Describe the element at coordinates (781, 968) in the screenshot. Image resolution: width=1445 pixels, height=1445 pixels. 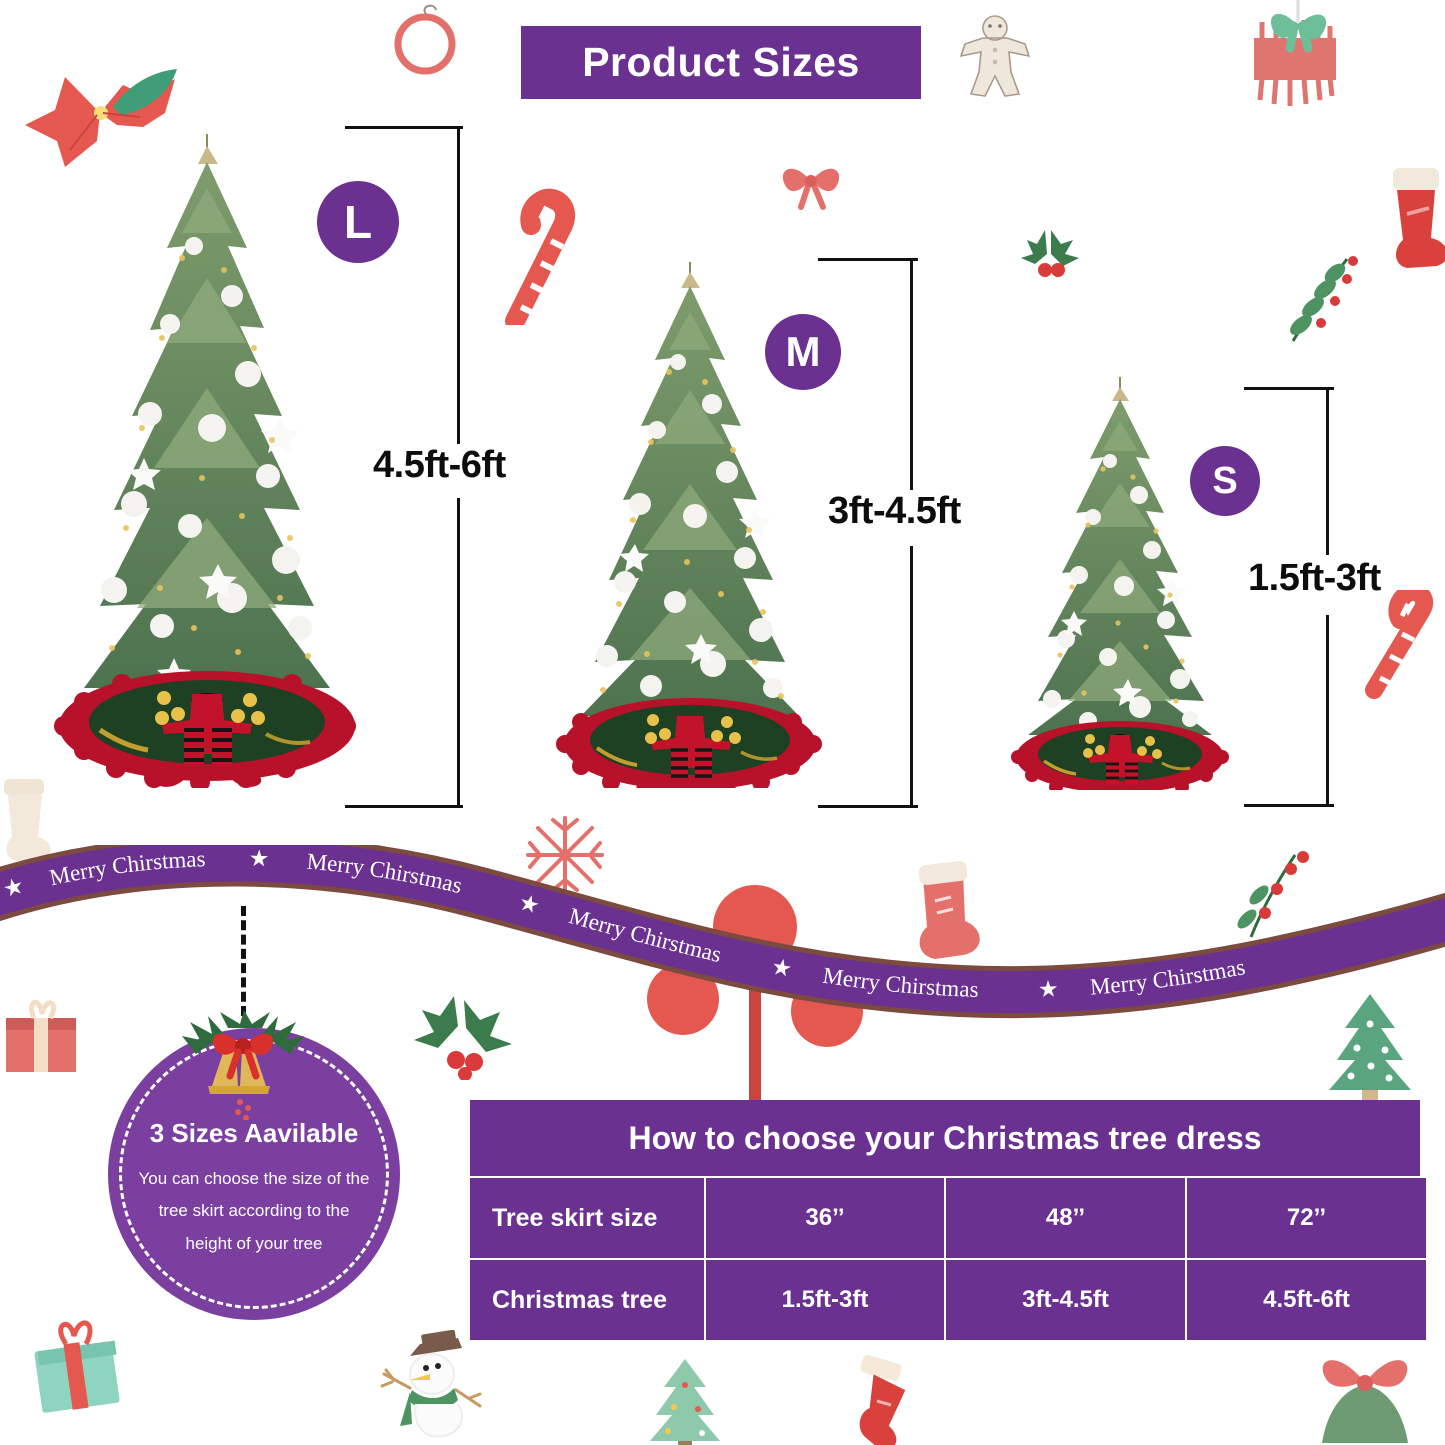
I see `ribbon-star-4: ★` at that location.